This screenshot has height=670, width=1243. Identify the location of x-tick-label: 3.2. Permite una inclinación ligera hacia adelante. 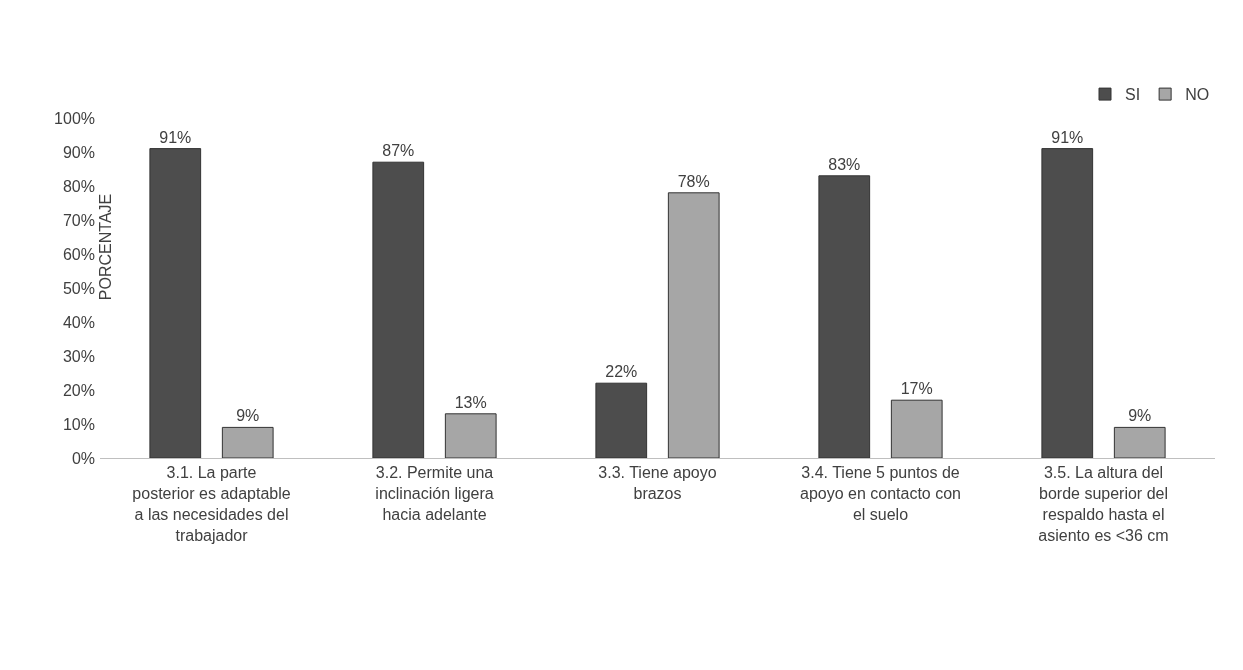
(434, 493).